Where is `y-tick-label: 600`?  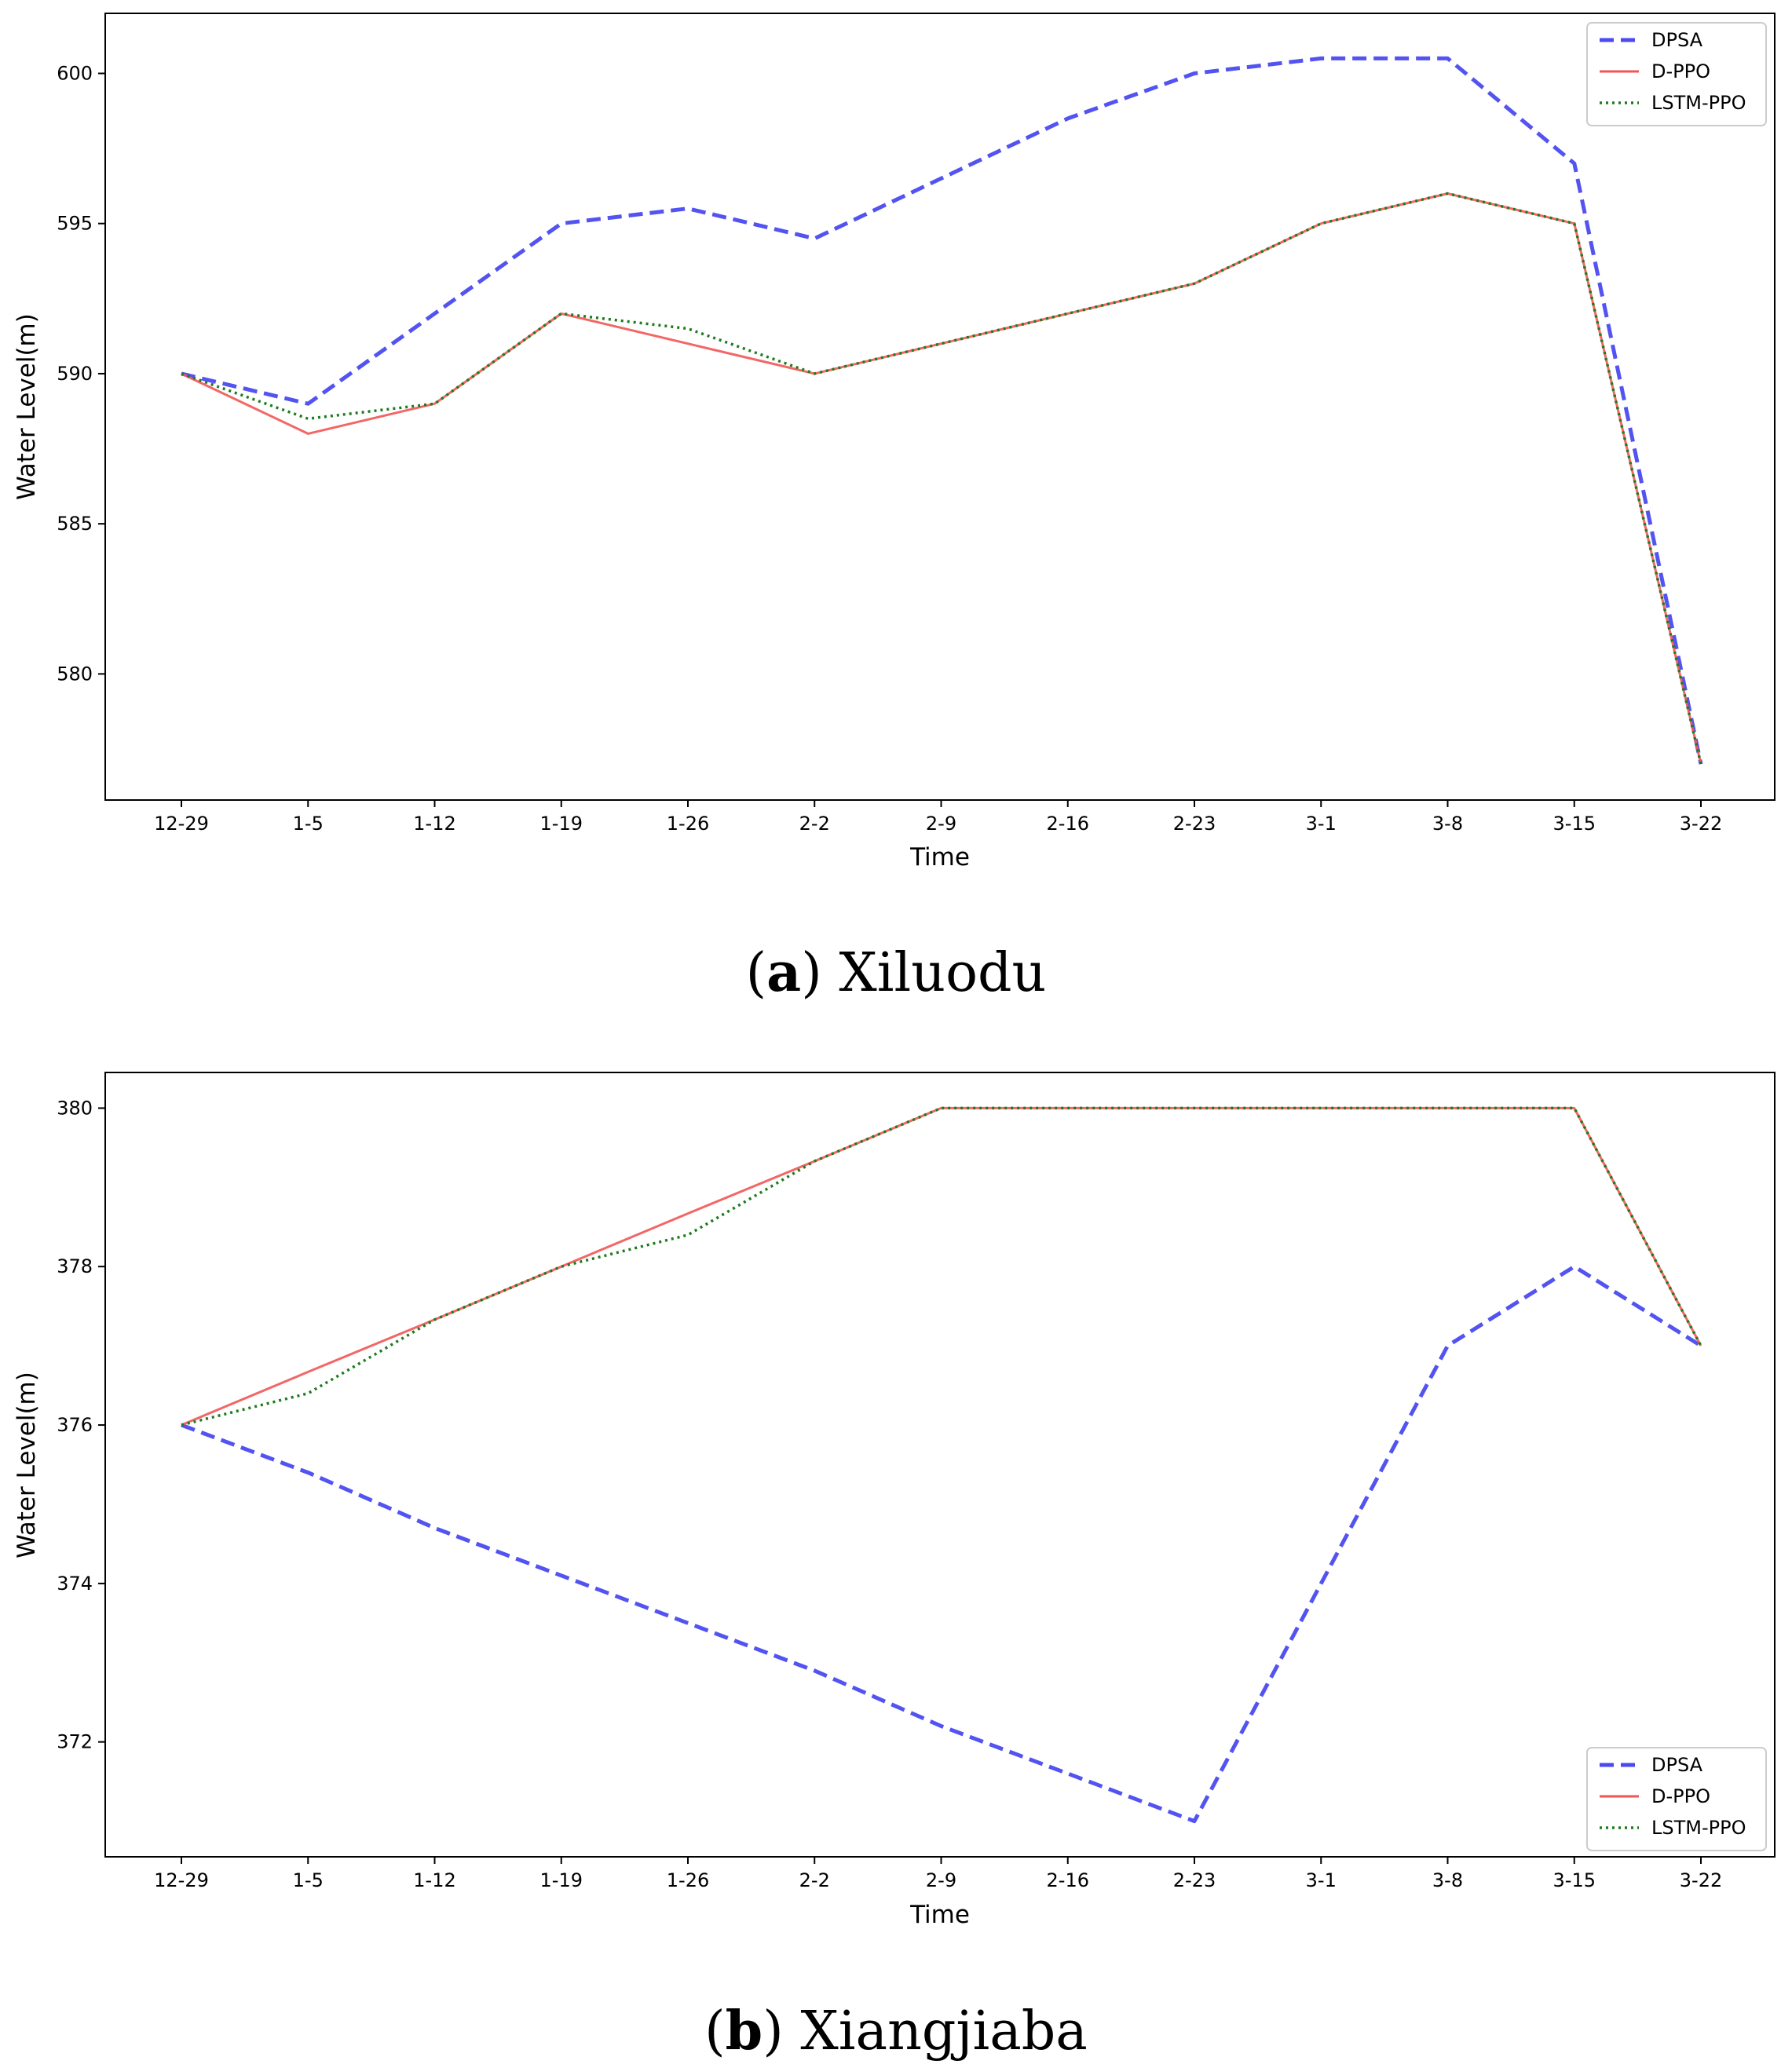
y-tick-label: 600 is located at coordinates (75, 73).